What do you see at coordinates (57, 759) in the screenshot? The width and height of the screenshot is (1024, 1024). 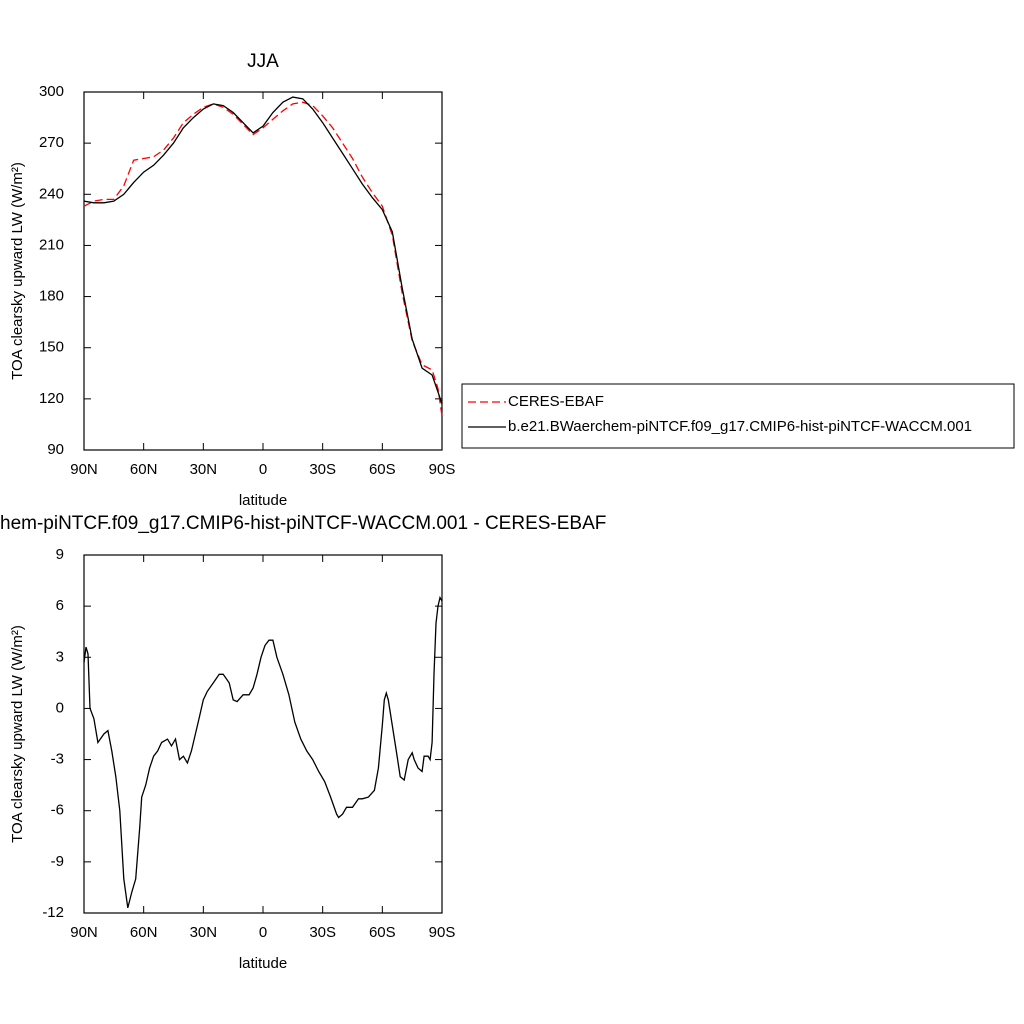 I see `y-tick-label: -3` at bounding box center [57, 759].